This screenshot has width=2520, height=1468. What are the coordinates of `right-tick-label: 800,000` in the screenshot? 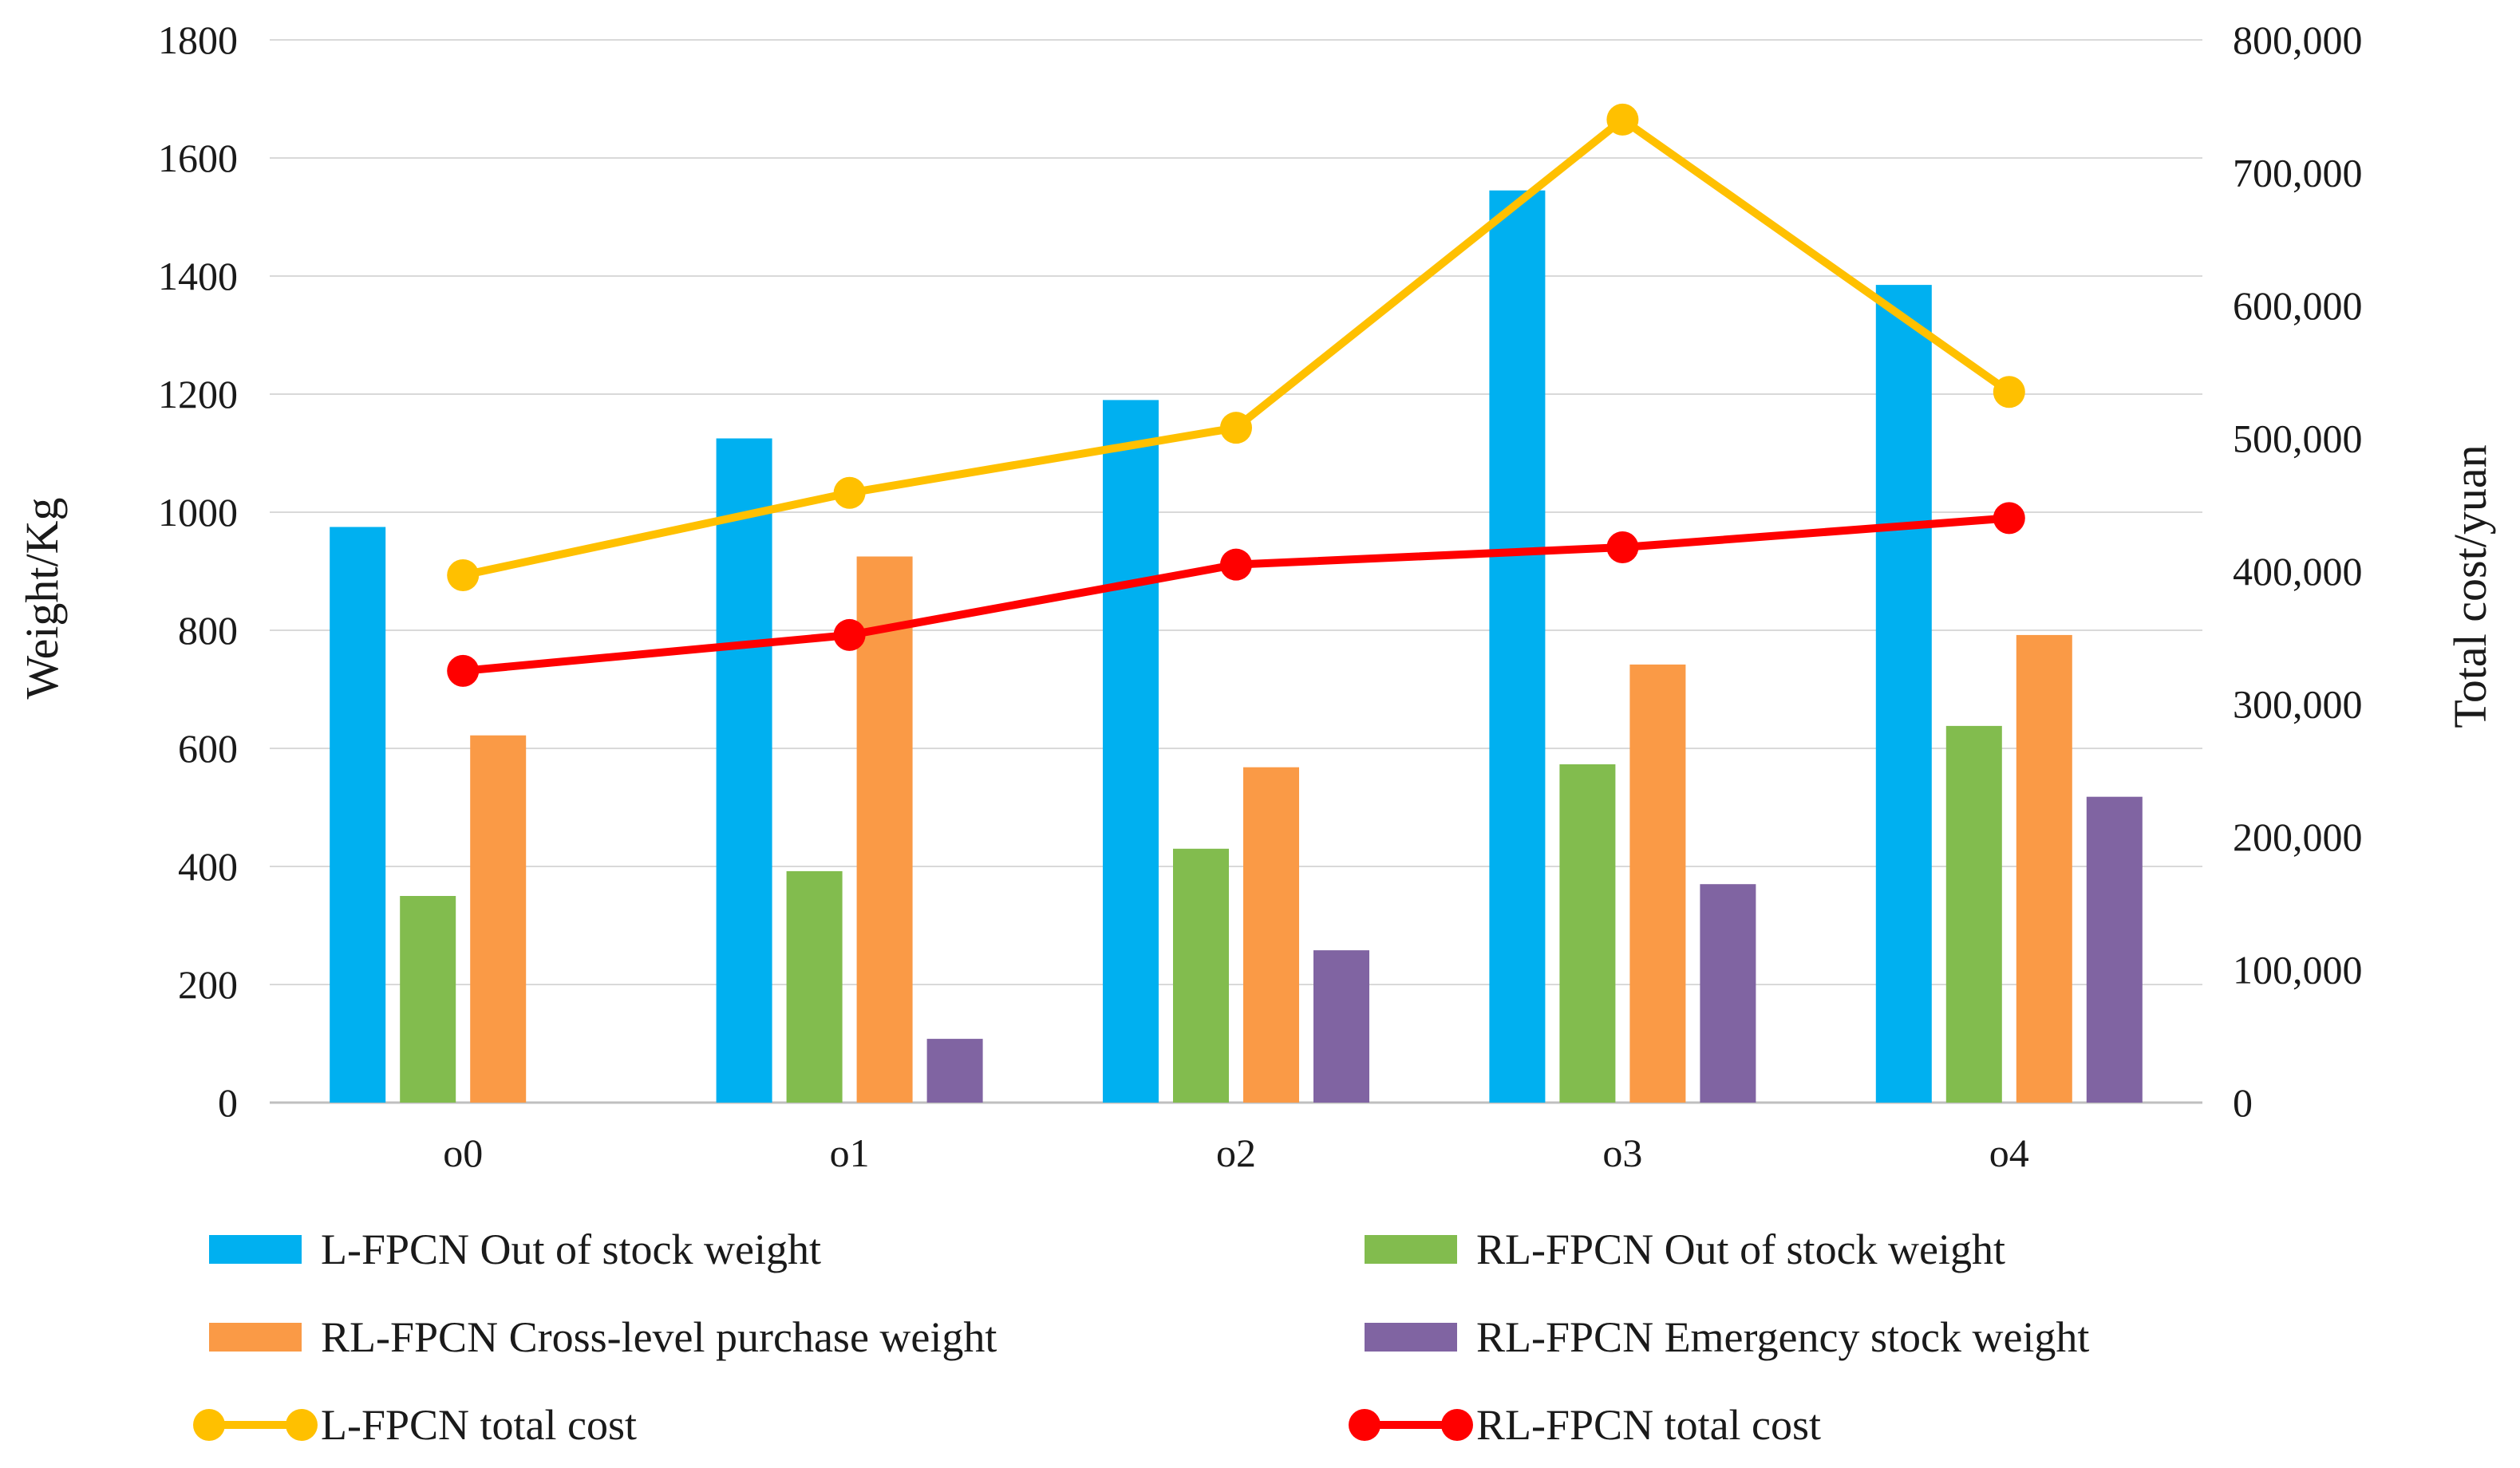 It's located at (2298, 40).